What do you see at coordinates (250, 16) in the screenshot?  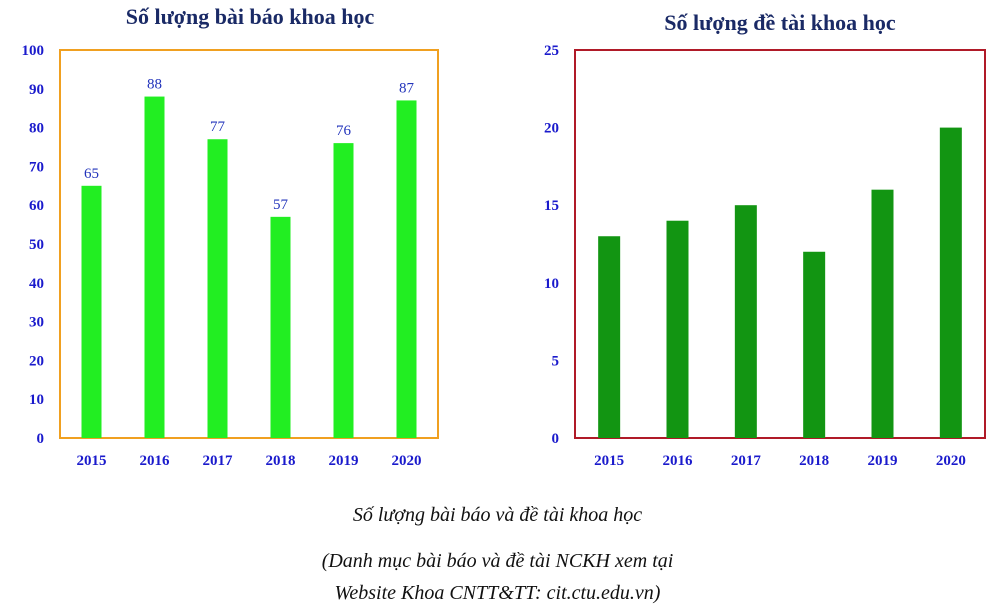 I see `chart-title-articles: Số lượng bài báo khoa học` at bounding box center [250, 16].